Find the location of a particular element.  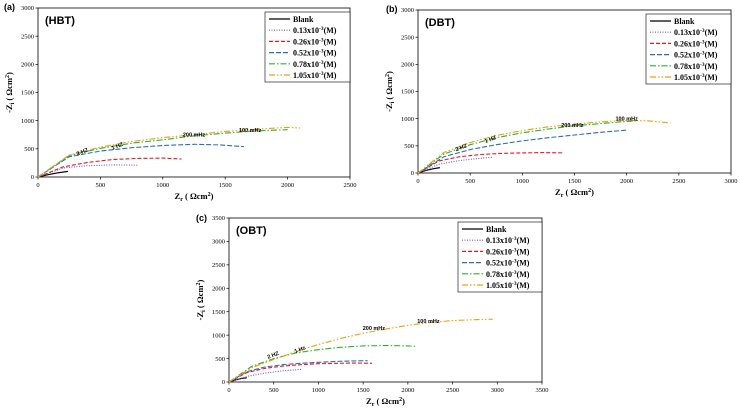

y-tick-label: 3500 is located at coordinates (218, 218).